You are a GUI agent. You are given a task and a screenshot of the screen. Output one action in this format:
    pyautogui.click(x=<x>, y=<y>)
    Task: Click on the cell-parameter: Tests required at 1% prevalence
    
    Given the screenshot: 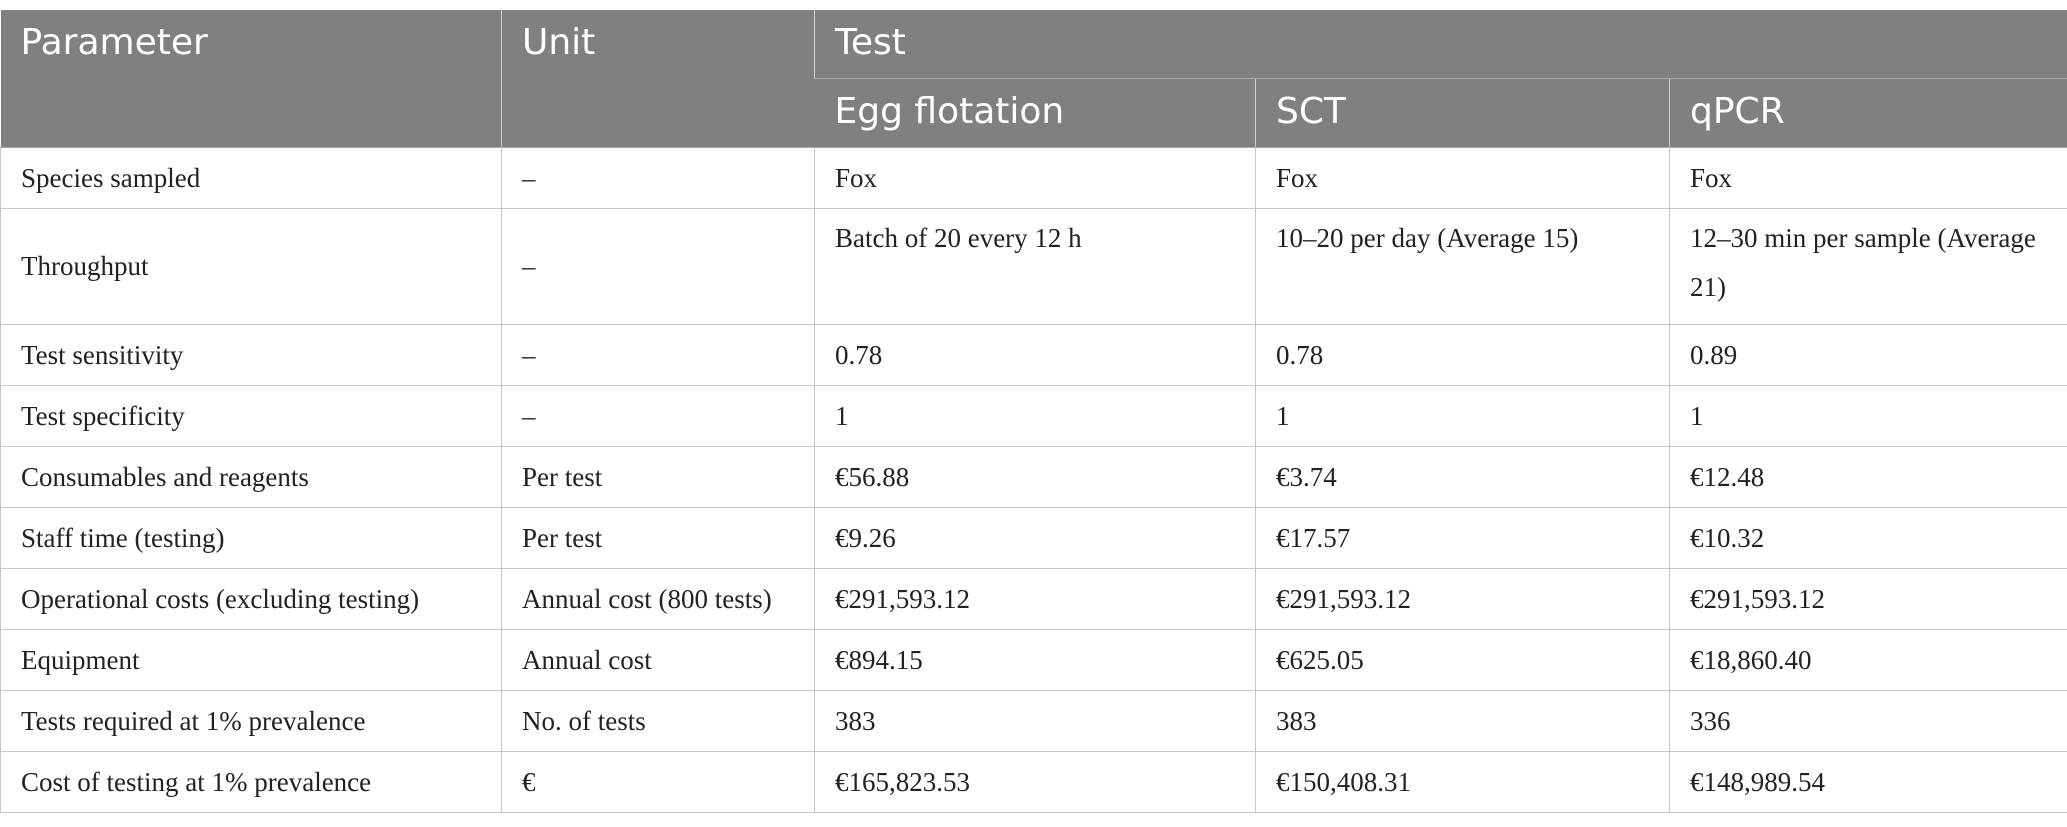 What is the action you would take?
    pyautogui.click(x=251, y=721)
    